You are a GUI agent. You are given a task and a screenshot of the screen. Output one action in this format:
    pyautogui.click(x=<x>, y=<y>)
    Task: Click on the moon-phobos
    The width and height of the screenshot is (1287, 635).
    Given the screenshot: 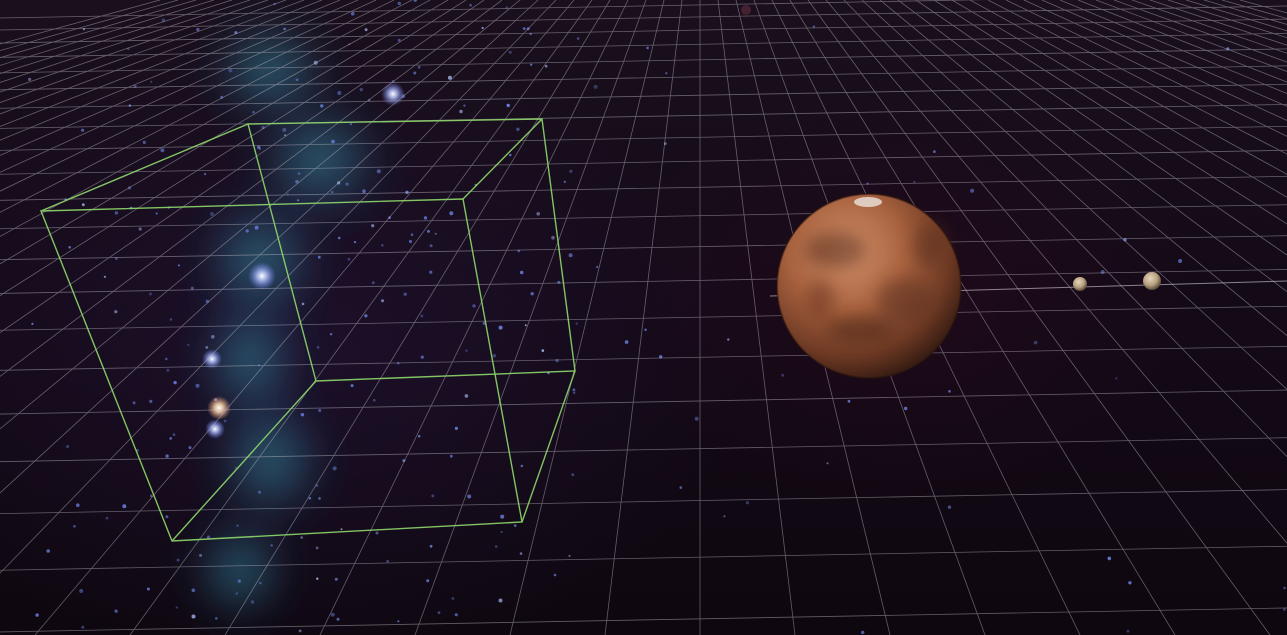 What is the action you would take?
    pyautogui.click(x=1080, y=284)
    